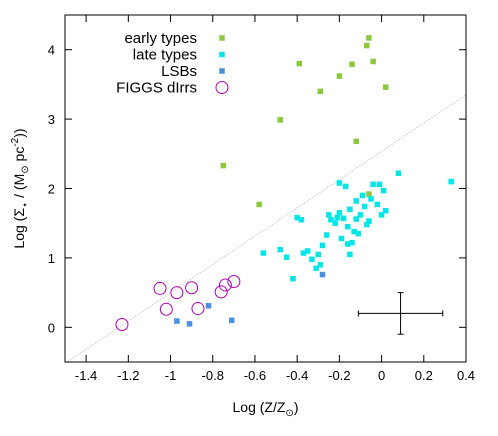 The image size is (498, 436). What do you see at coordinates (20, 188) in the screenshot?
I see `y-axis-title: Log (Σ⋆ / (M⊙ pc-2))` at bounding box center [20, 188].